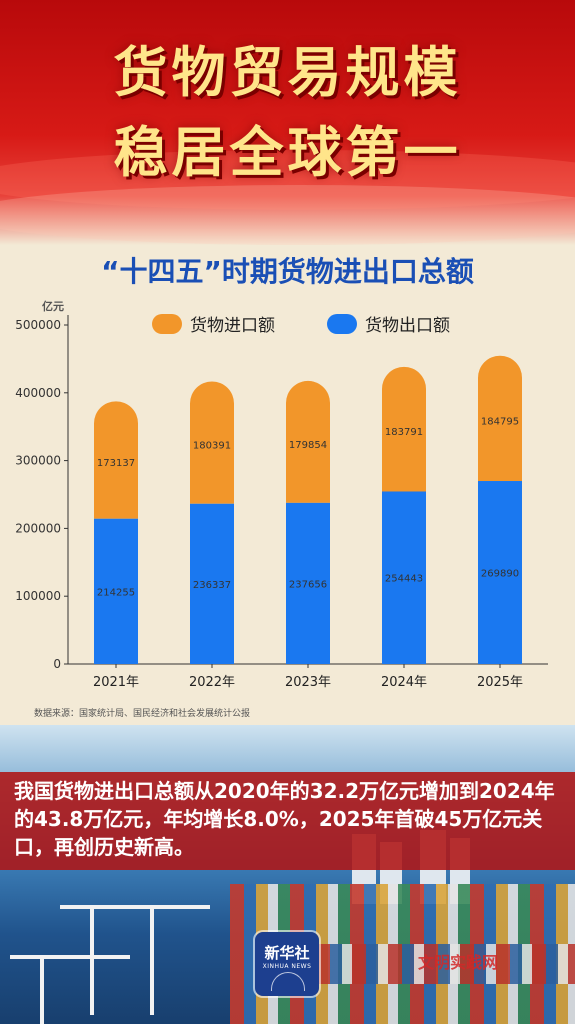 This screenshot has width=575, height=1024. I want to click on watermark: 文明实践网, so click(458, 962).